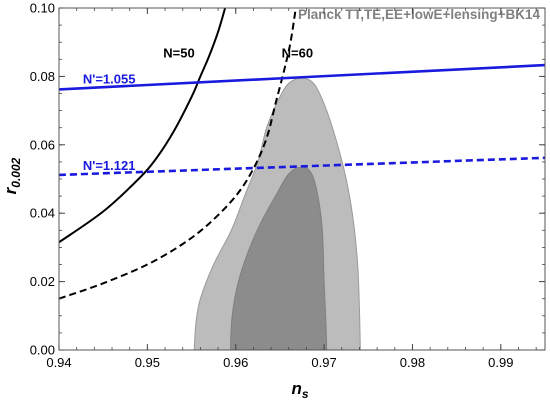 Image resolution: width=550 pixels, height=405 pixels. I want to click on x-axis-label-sub: s, so click(305, 394).